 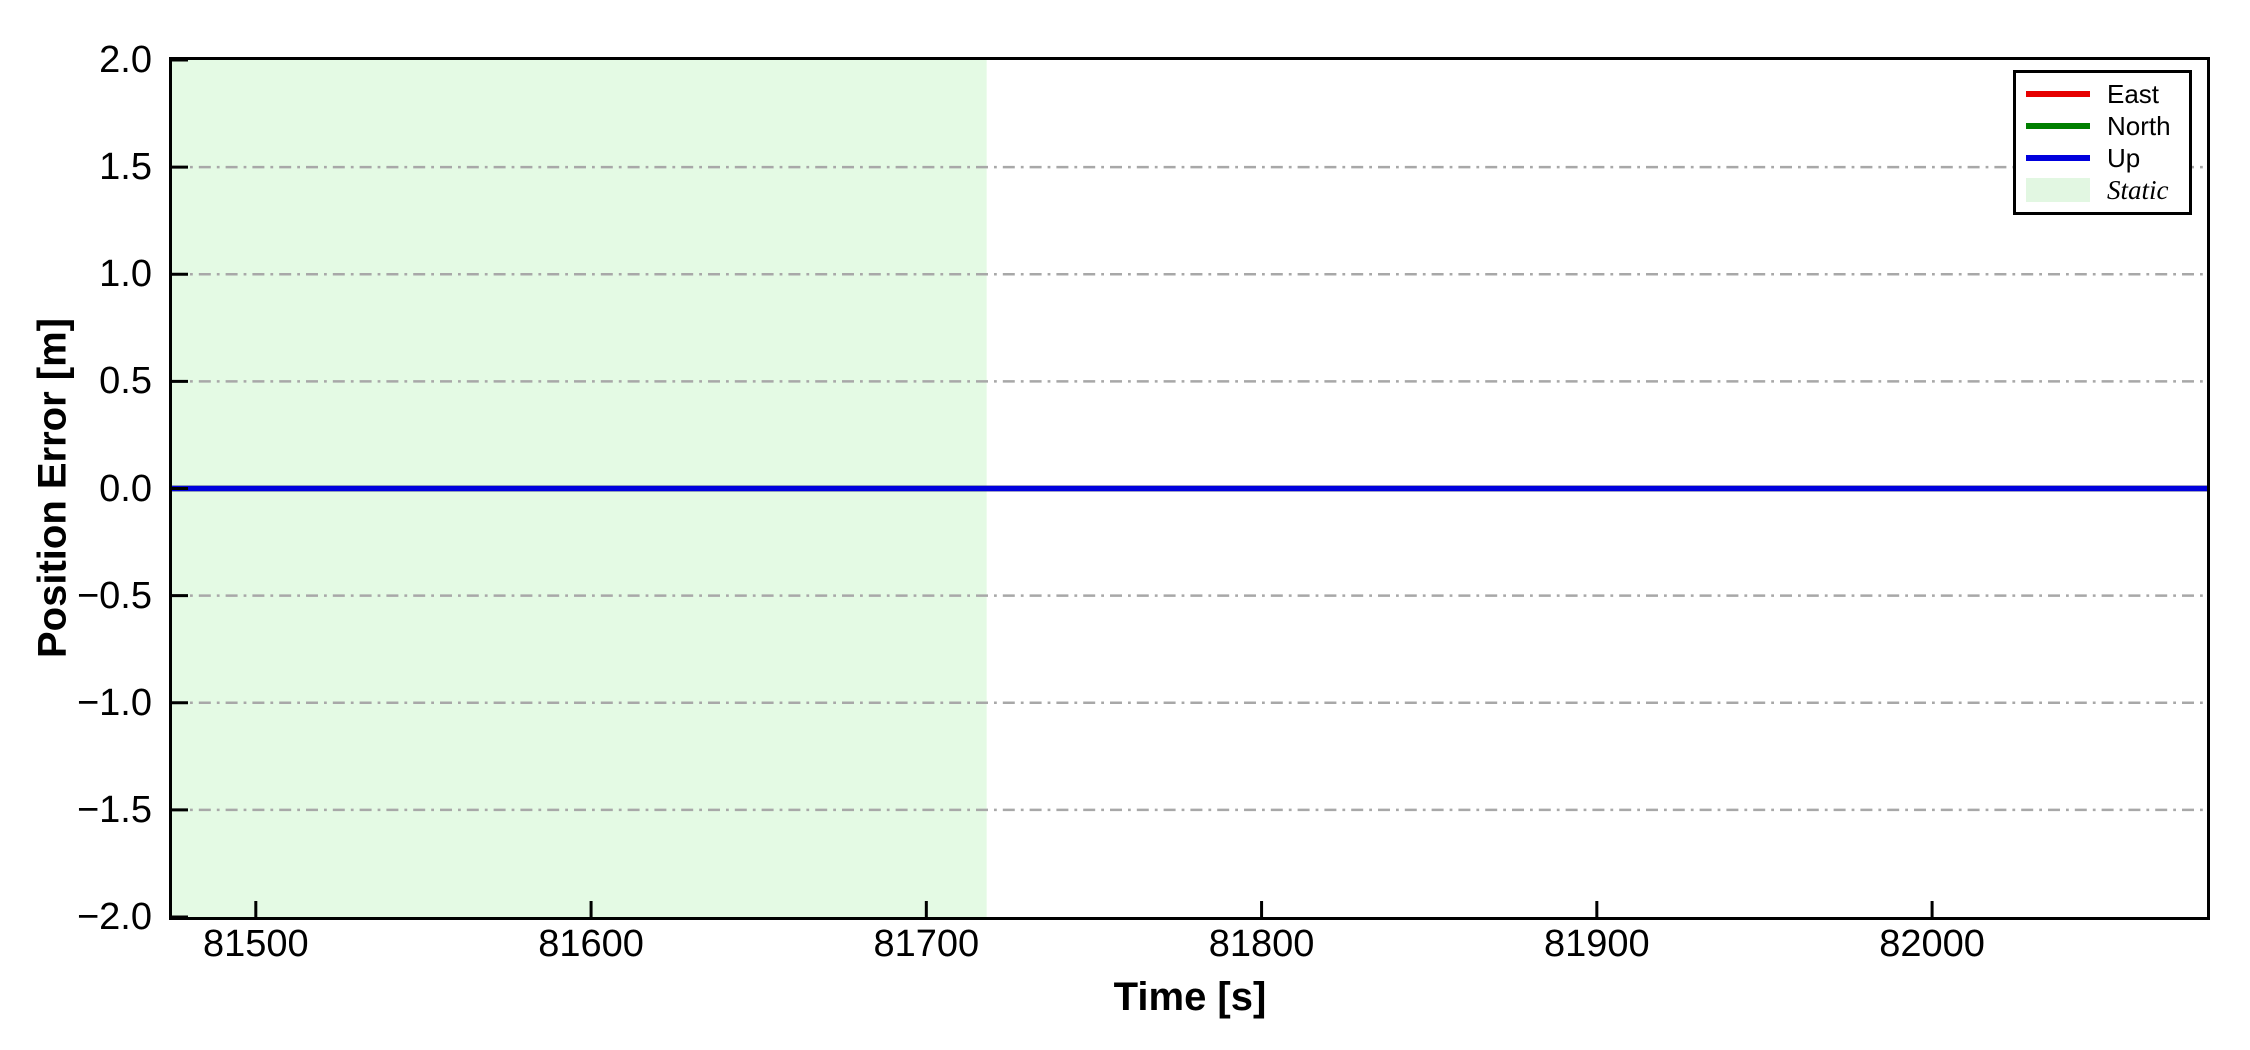 What do you see at coordinates (114, 595) in the screenshot?
I see `y-tick-label: −0.5` at bounding box center [114, 595].